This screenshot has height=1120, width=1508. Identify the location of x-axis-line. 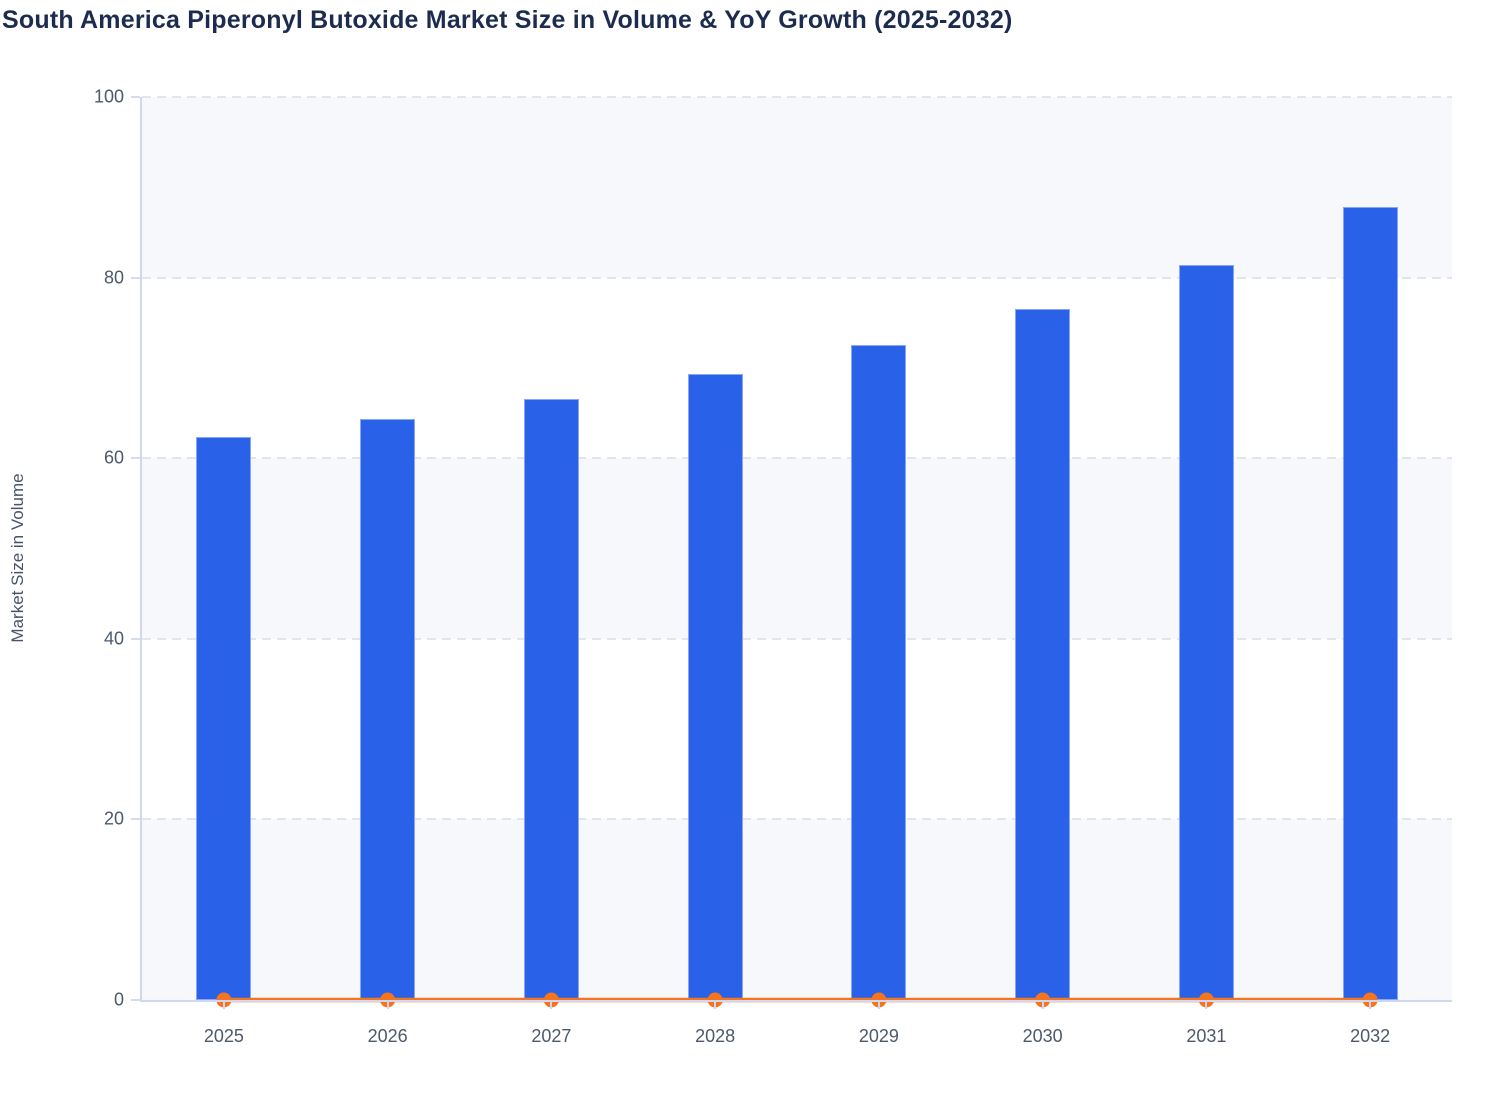
(796, 1001).